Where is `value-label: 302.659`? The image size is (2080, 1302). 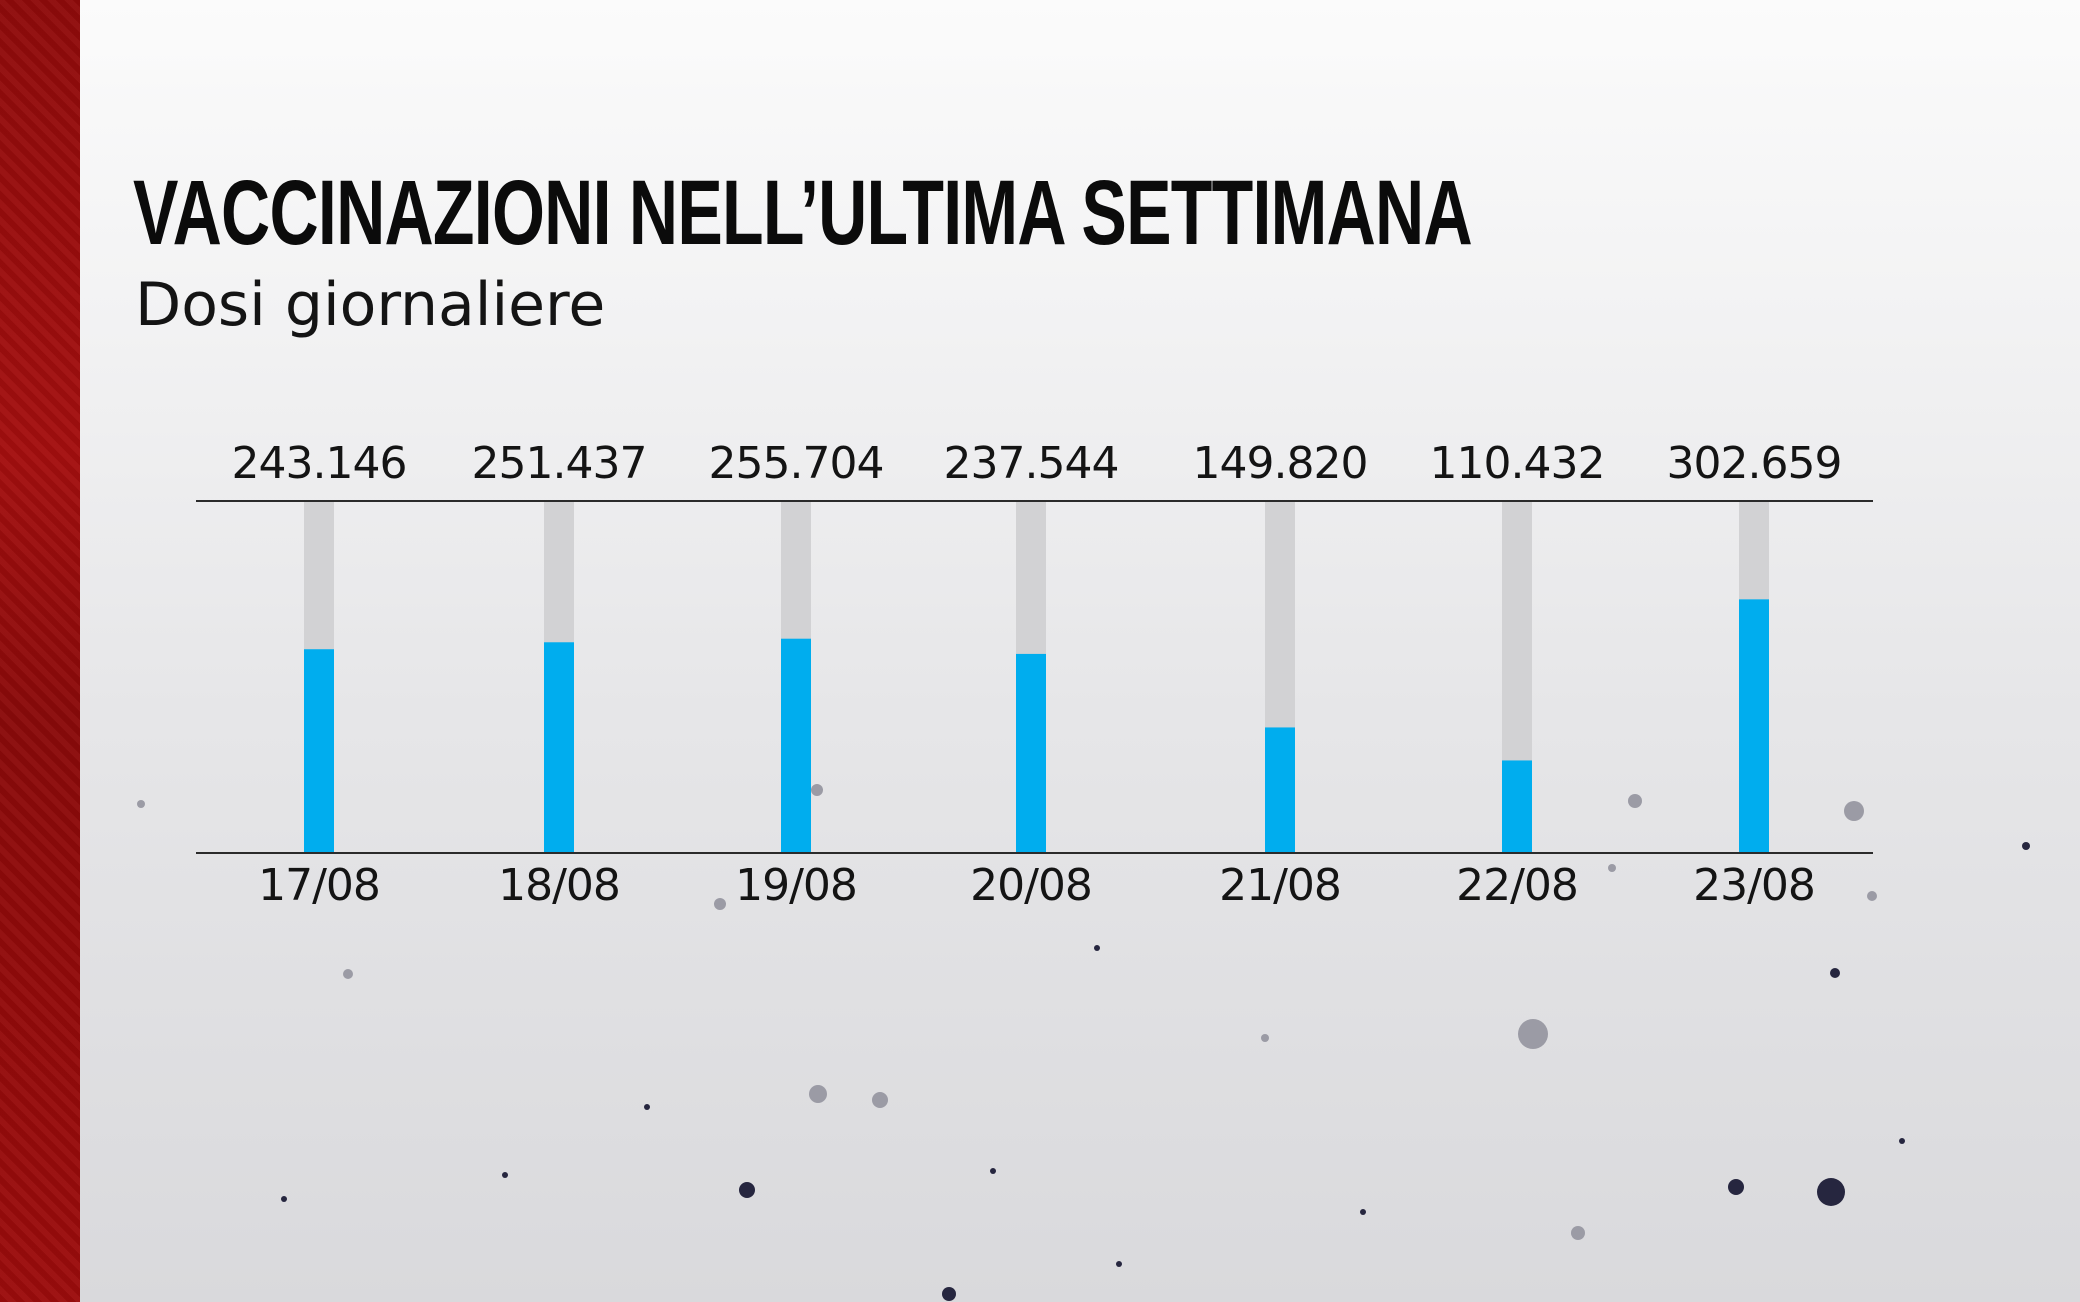
value-label: 302.659 is located at coordinates (1754, 463).